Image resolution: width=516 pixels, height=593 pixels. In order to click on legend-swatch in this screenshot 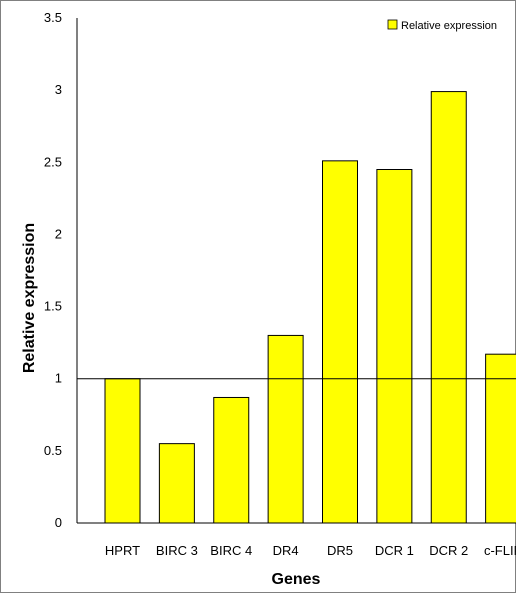, I will do `click(392, 24)`.